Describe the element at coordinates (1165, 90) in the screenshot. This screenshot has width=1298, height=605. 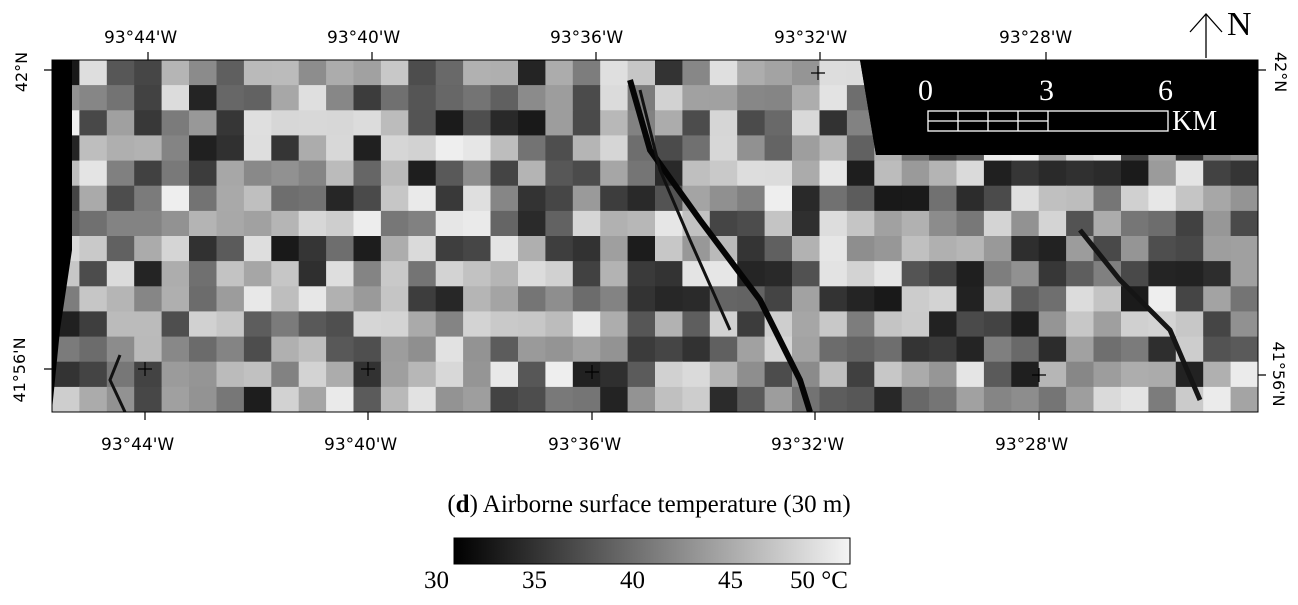
I see `scale-tick-label: 6` at that location.